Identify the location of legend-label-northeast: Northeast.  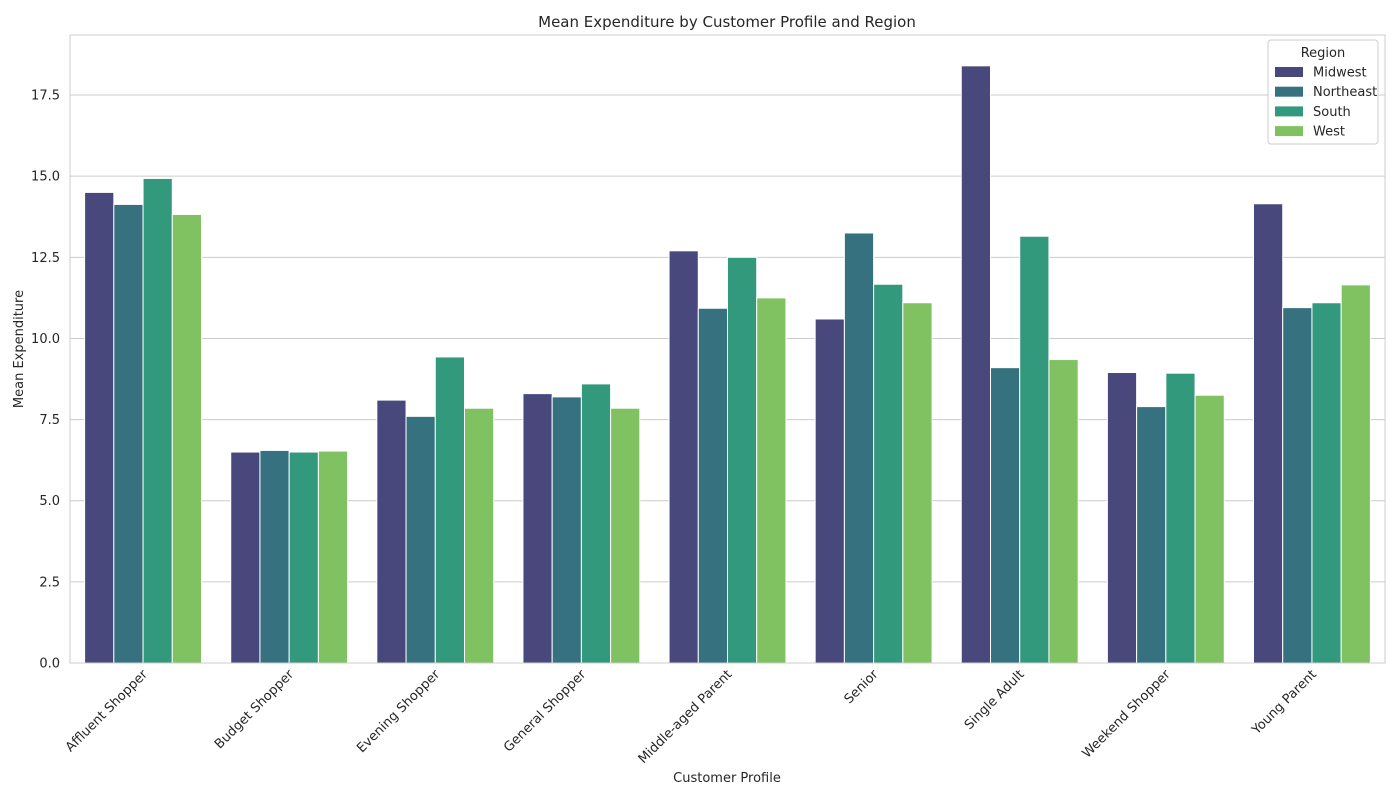
(1345, 92).